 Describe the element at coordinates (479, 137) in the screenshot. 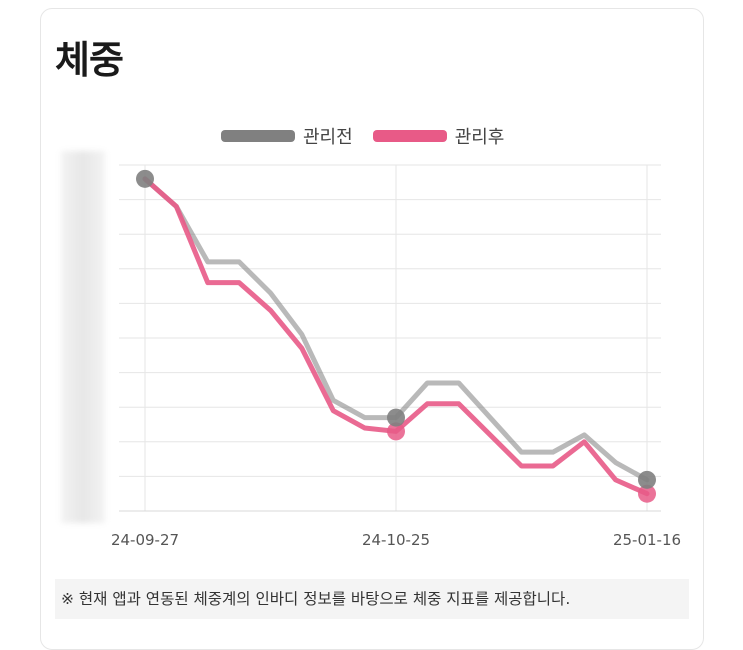

I see `legend-label-after: 관리후` at that location.